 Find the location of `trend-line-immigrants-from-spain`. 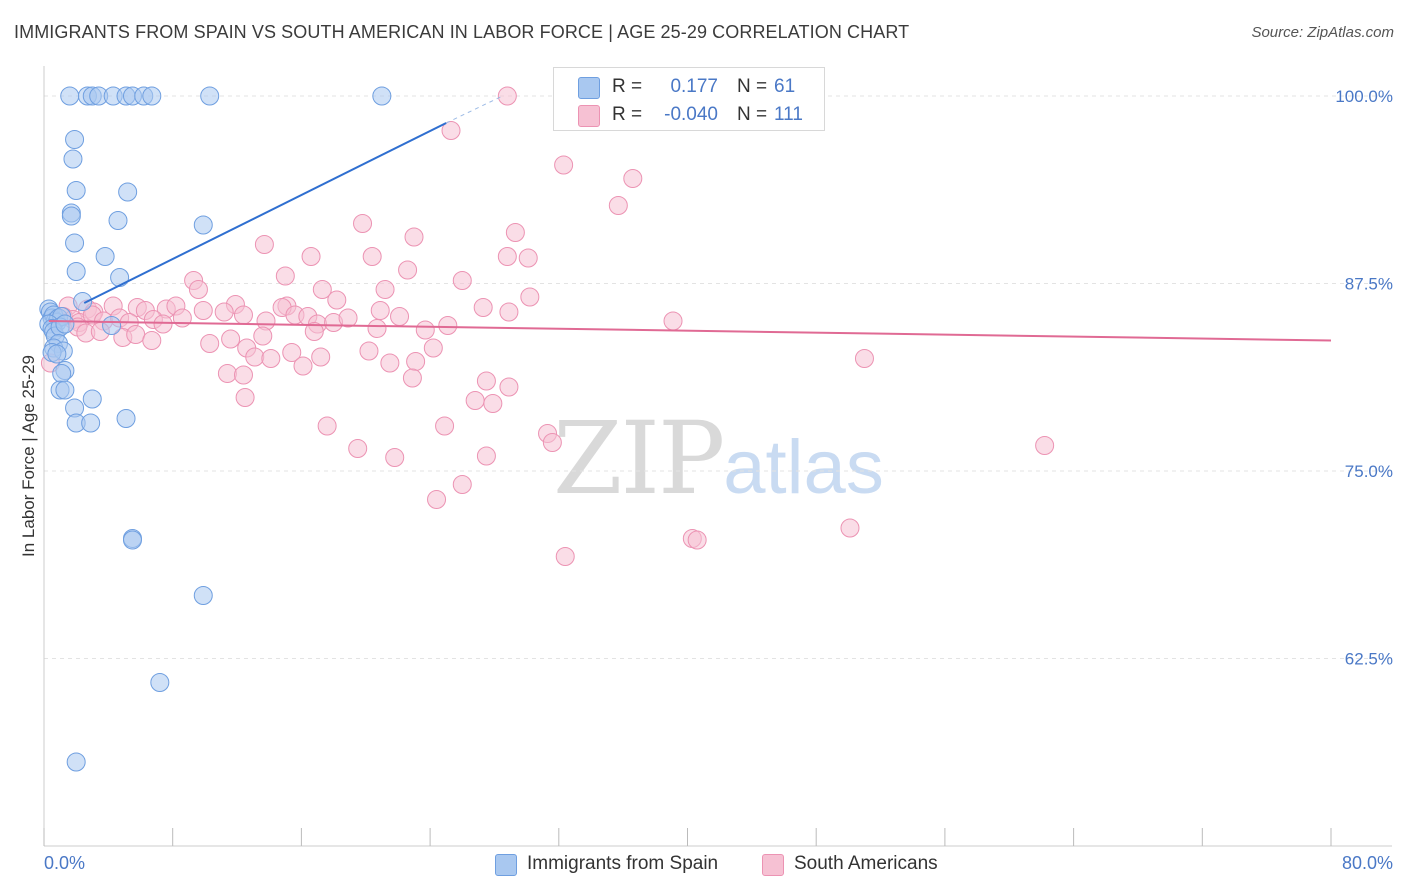

trend-line-immigrants-from-spain is located at coordinates (265, 213).